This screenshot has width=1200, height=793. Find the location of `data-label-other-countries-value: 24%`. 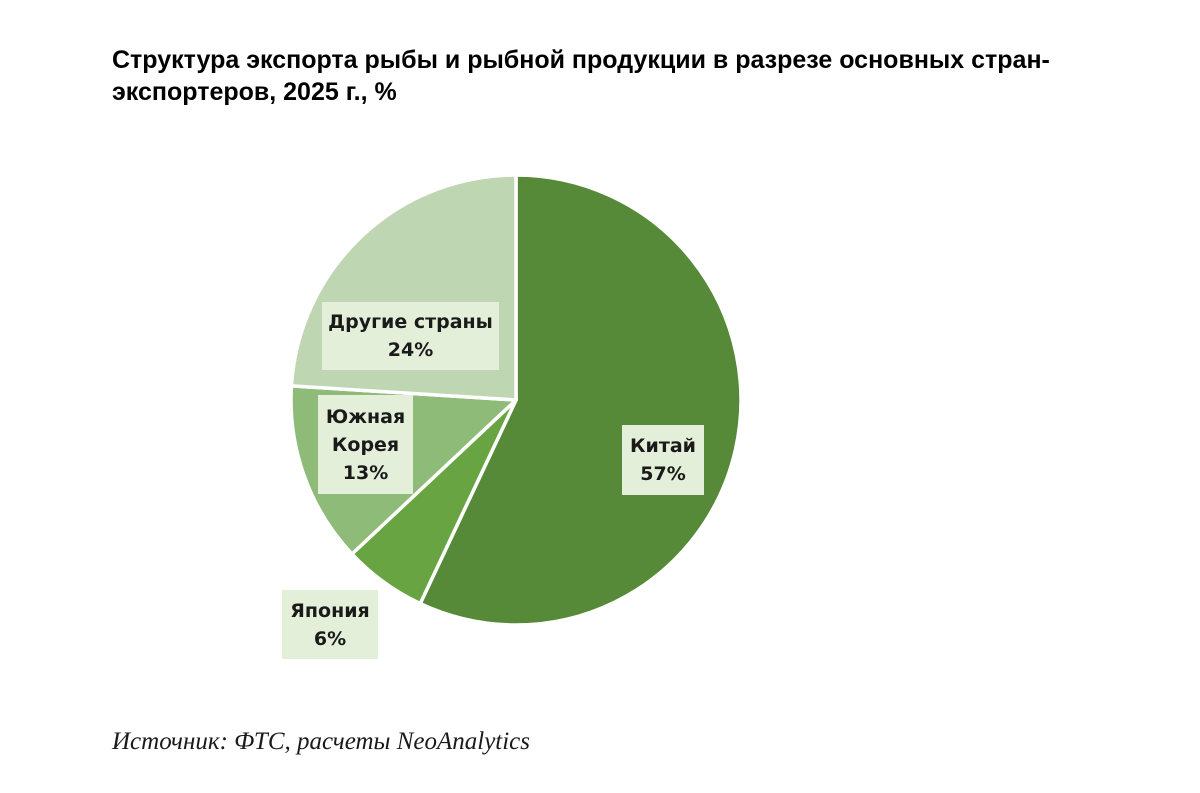

data-label-other-countries-value: 24% is located at coordinates (410, 350).